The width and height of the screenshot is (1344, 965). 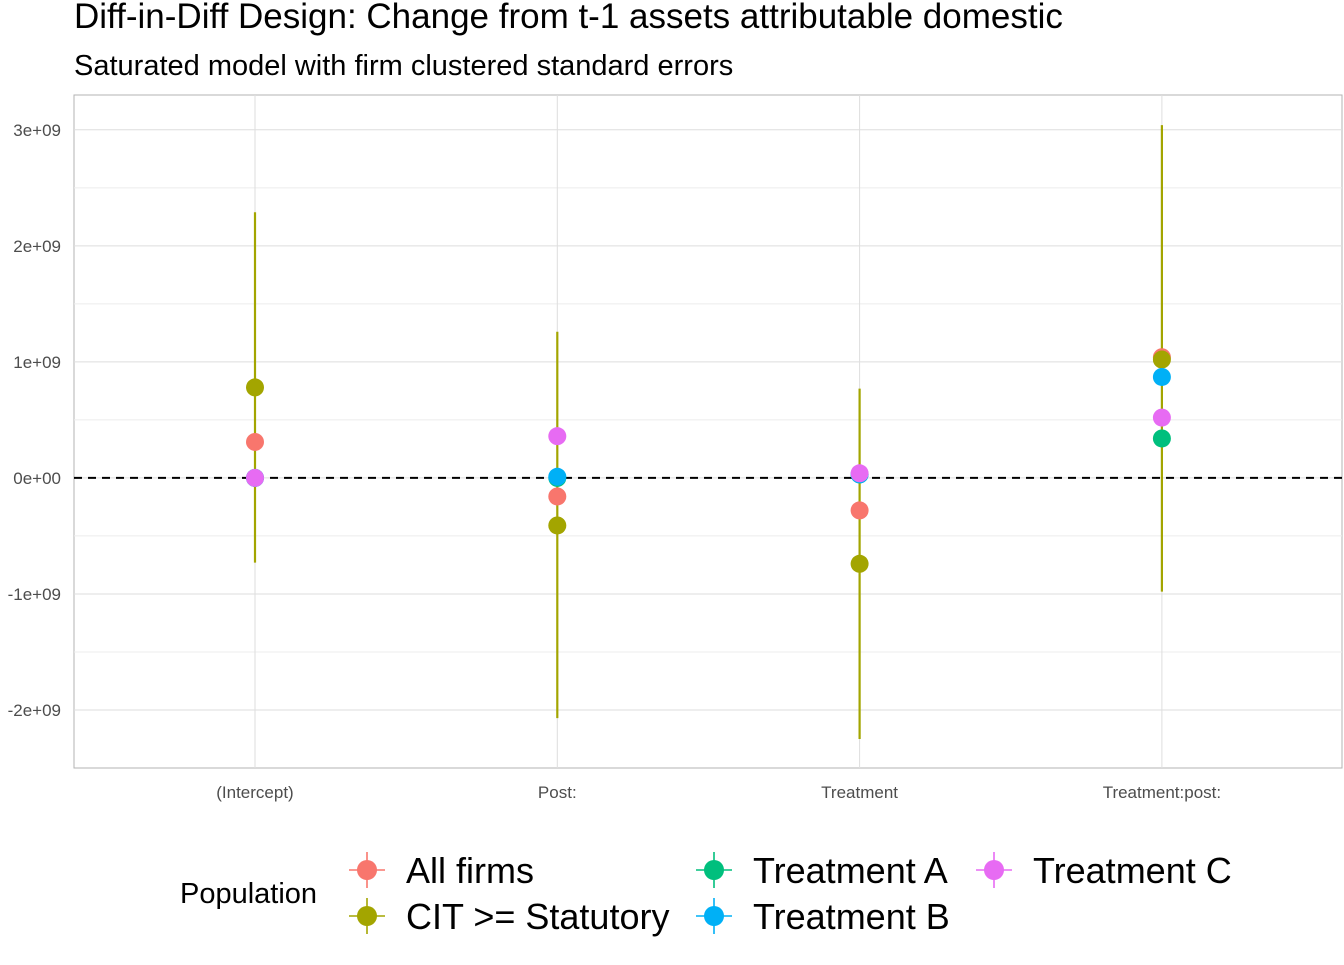 I want to click on y-tick-label: 2e+09, so click(x=37, y=246).